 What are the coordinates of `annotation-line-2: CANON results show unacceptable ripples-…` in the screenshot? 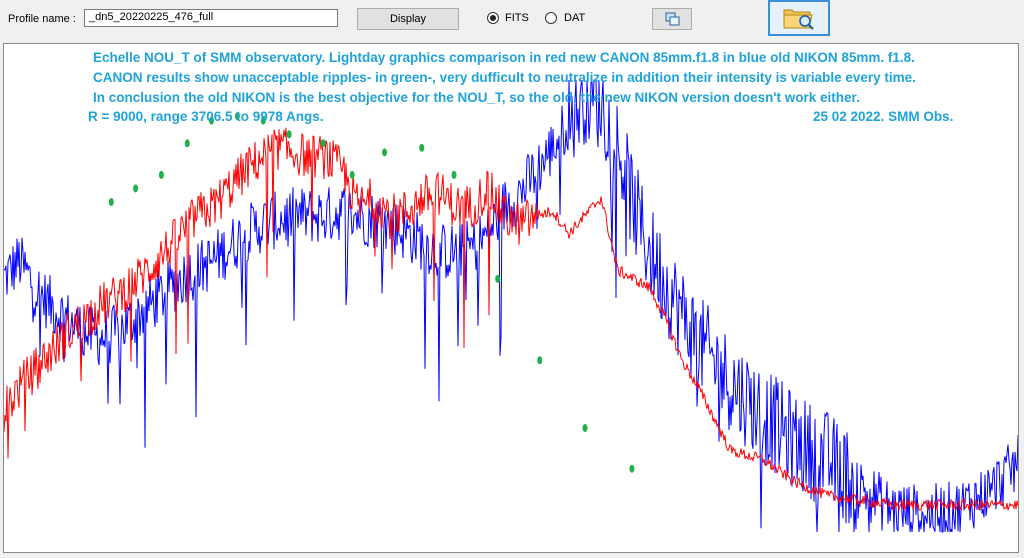 It's located at (504, 77).